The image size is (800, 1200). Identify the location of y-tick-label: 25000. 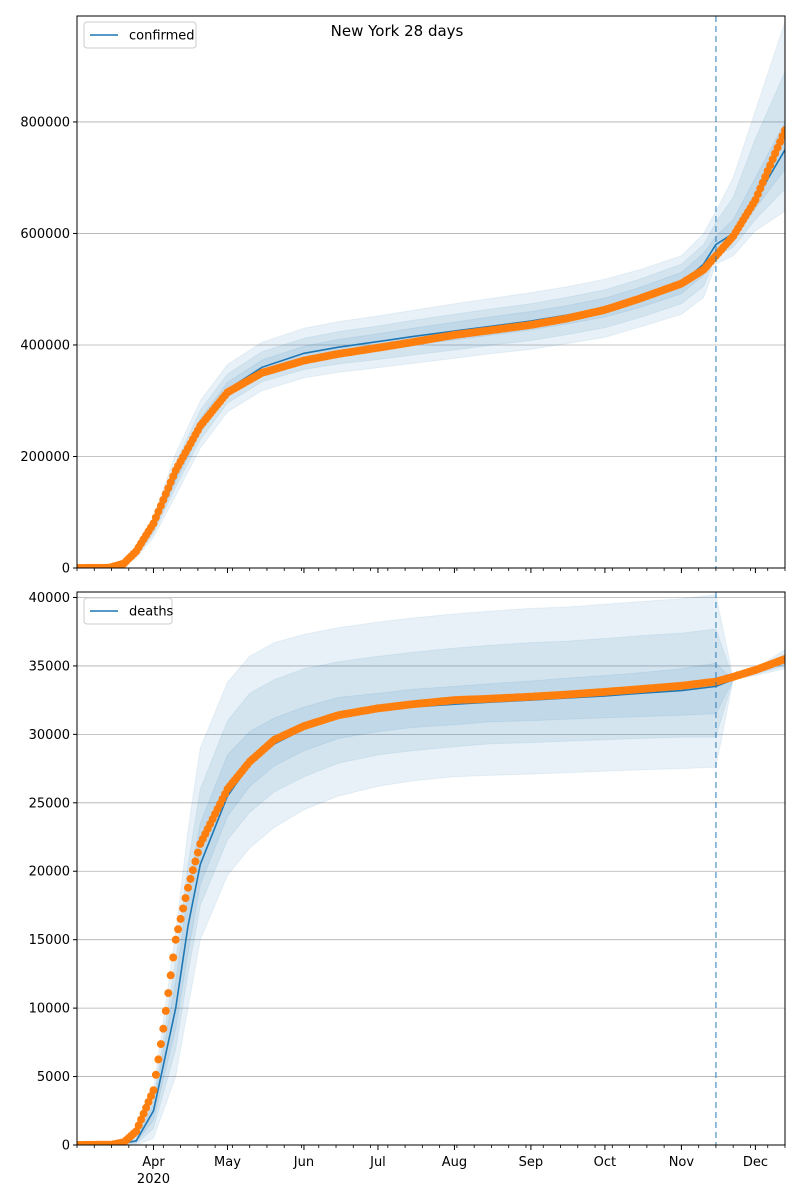
(49, 803).